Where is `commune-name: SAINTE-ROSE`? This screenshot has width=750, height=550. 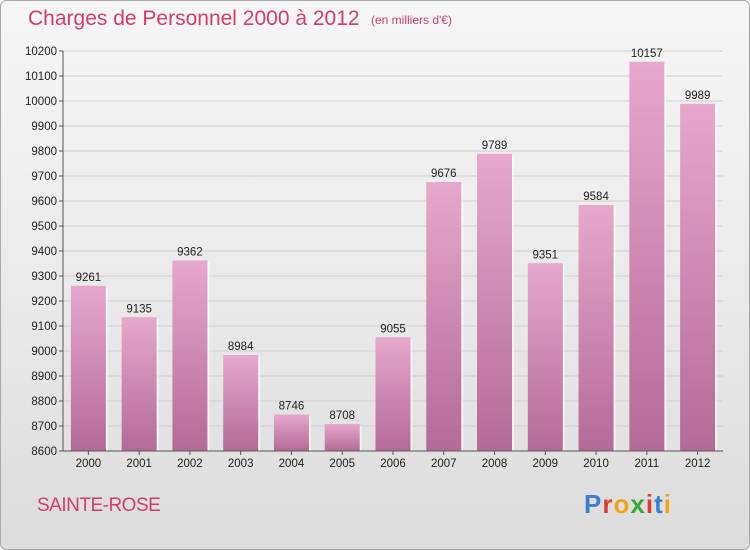
commune-name: SAINTE-ROSE is located at coordinates (99, 505).